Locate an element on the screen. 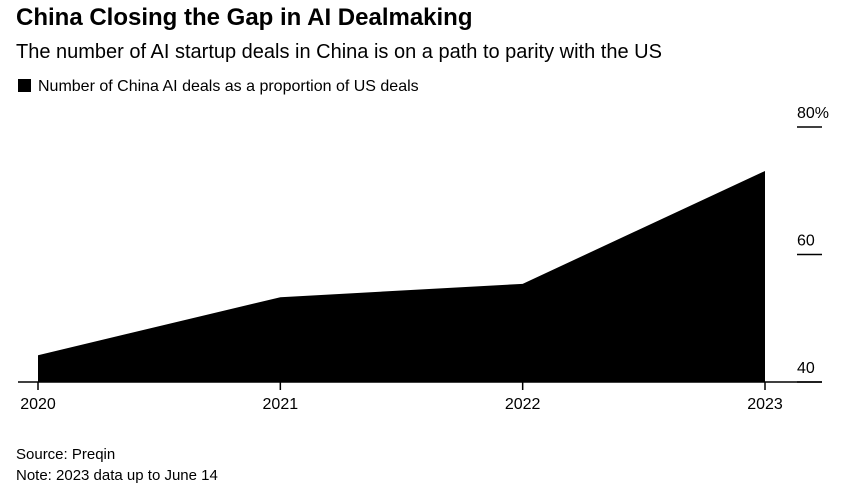 The height and width of the screenshot is (500, 850). x-tick-label: 2020 is located at coordinates (38, 404).